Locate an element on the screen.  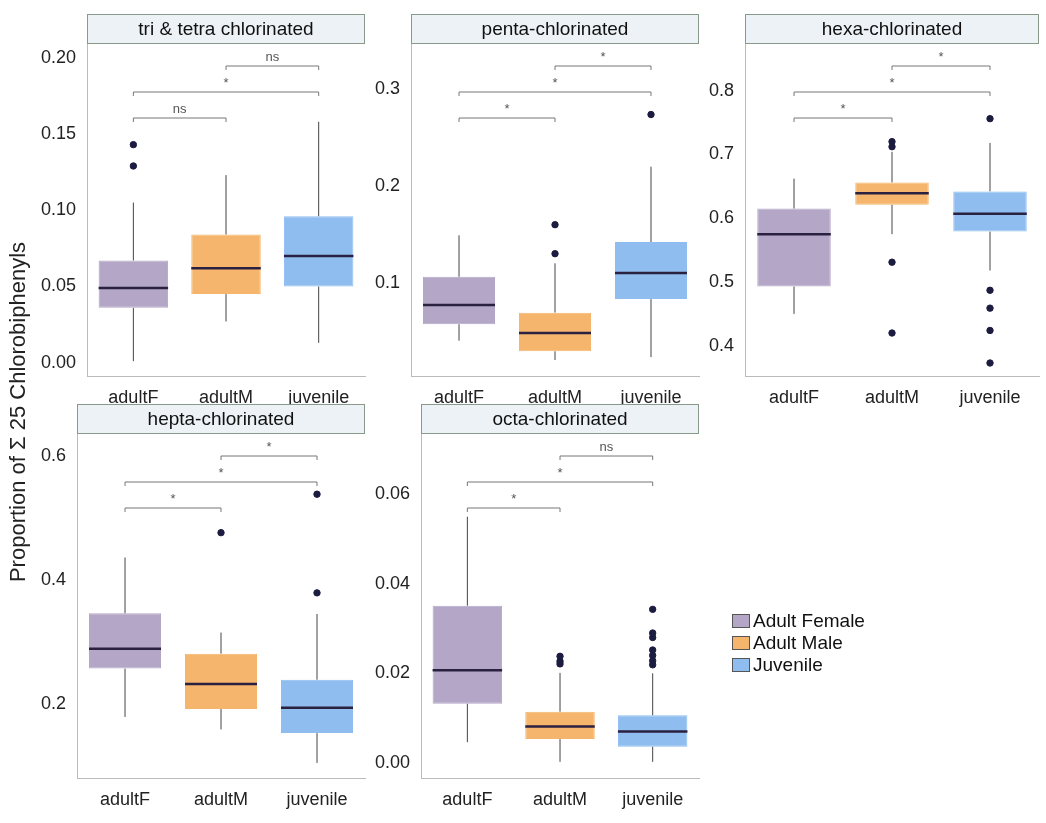
legend-label: Adult Female is located at coordinates (809, 621).